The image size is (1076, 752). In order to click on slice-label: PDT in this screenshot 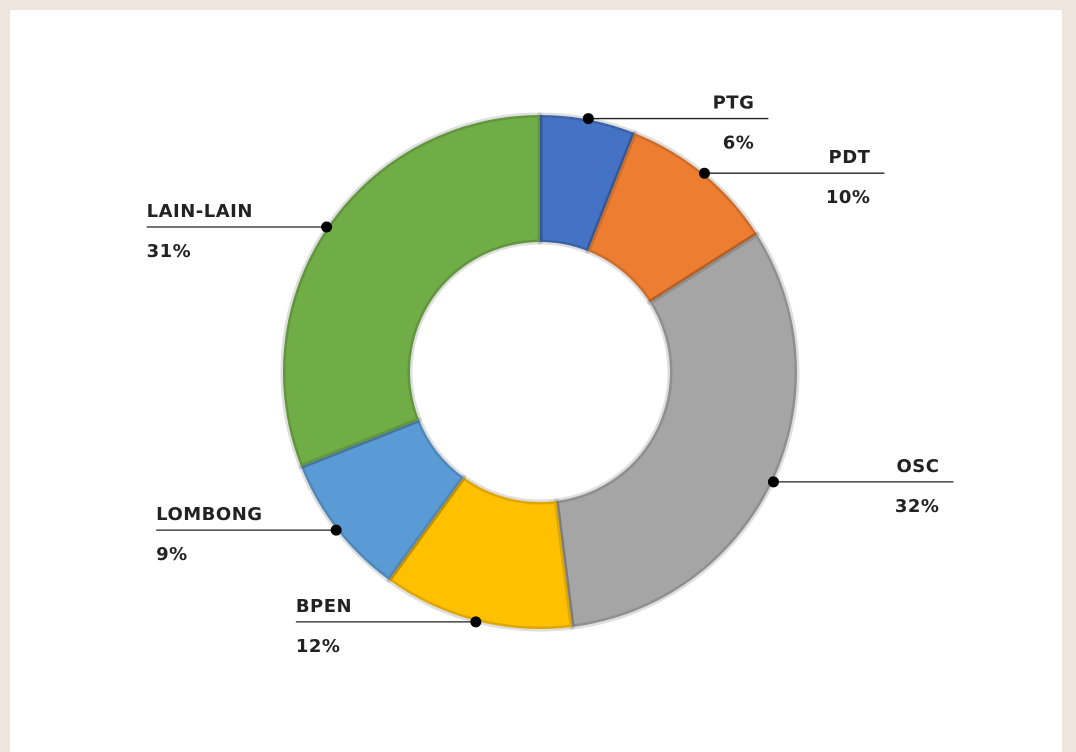, I will do `click(850, 157)`.